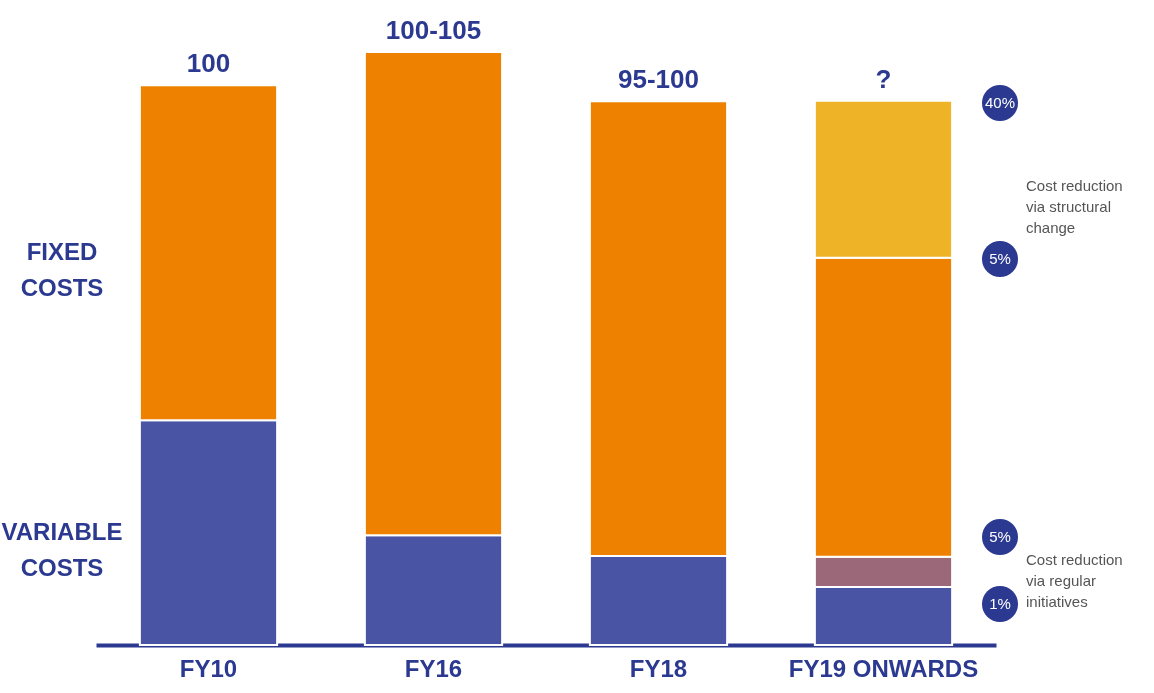  What do you see at coordinates (883, 78) in the screenshot?
I see `annotation: ?` at bounding box center [883, 78].